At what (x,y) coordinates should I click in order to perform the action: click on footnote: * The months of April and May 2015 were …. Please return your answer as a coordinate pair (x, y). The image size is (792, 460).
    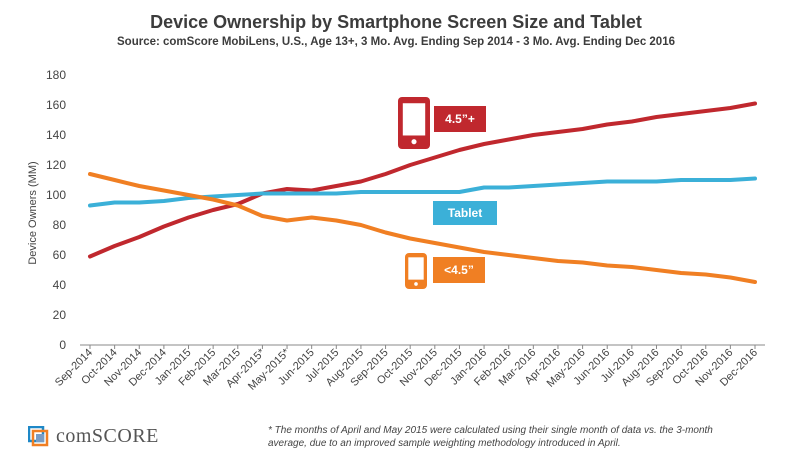
    Looking at the image, I should click on (490, 437).